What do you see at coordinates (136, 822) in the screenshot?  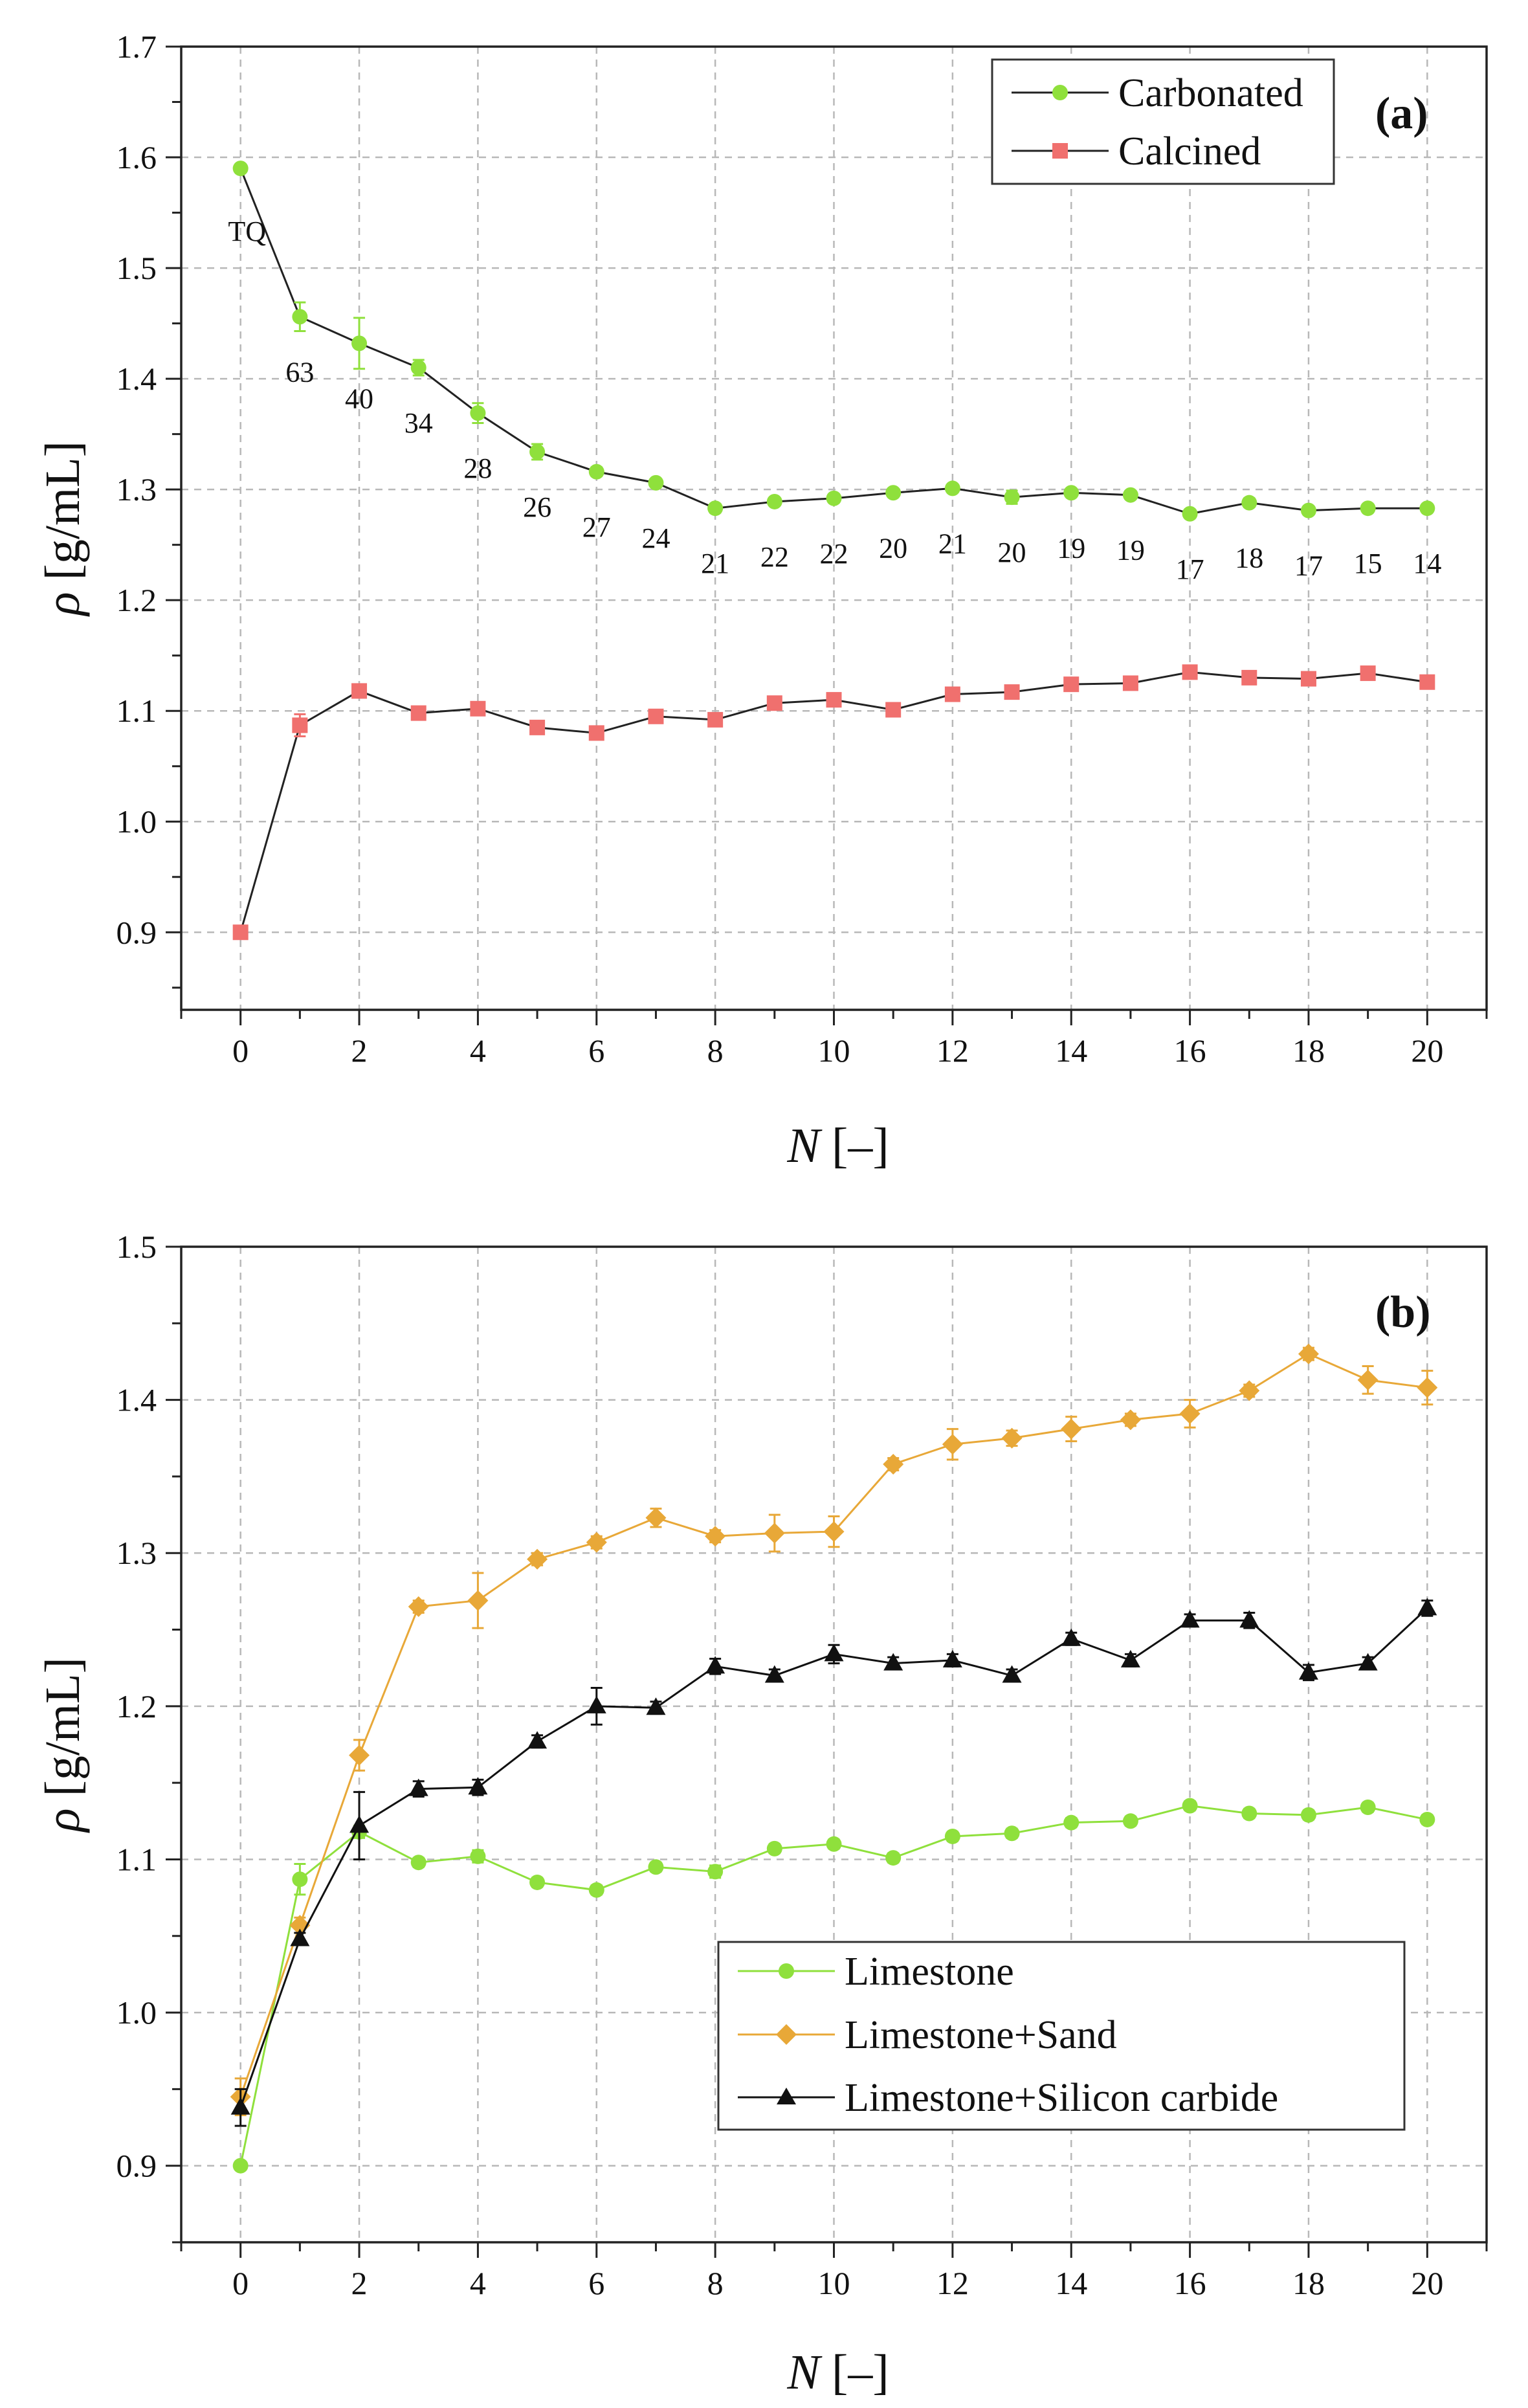 I see `panel-a-y-tick-label: 1.0` at bounding box center [136, 822].